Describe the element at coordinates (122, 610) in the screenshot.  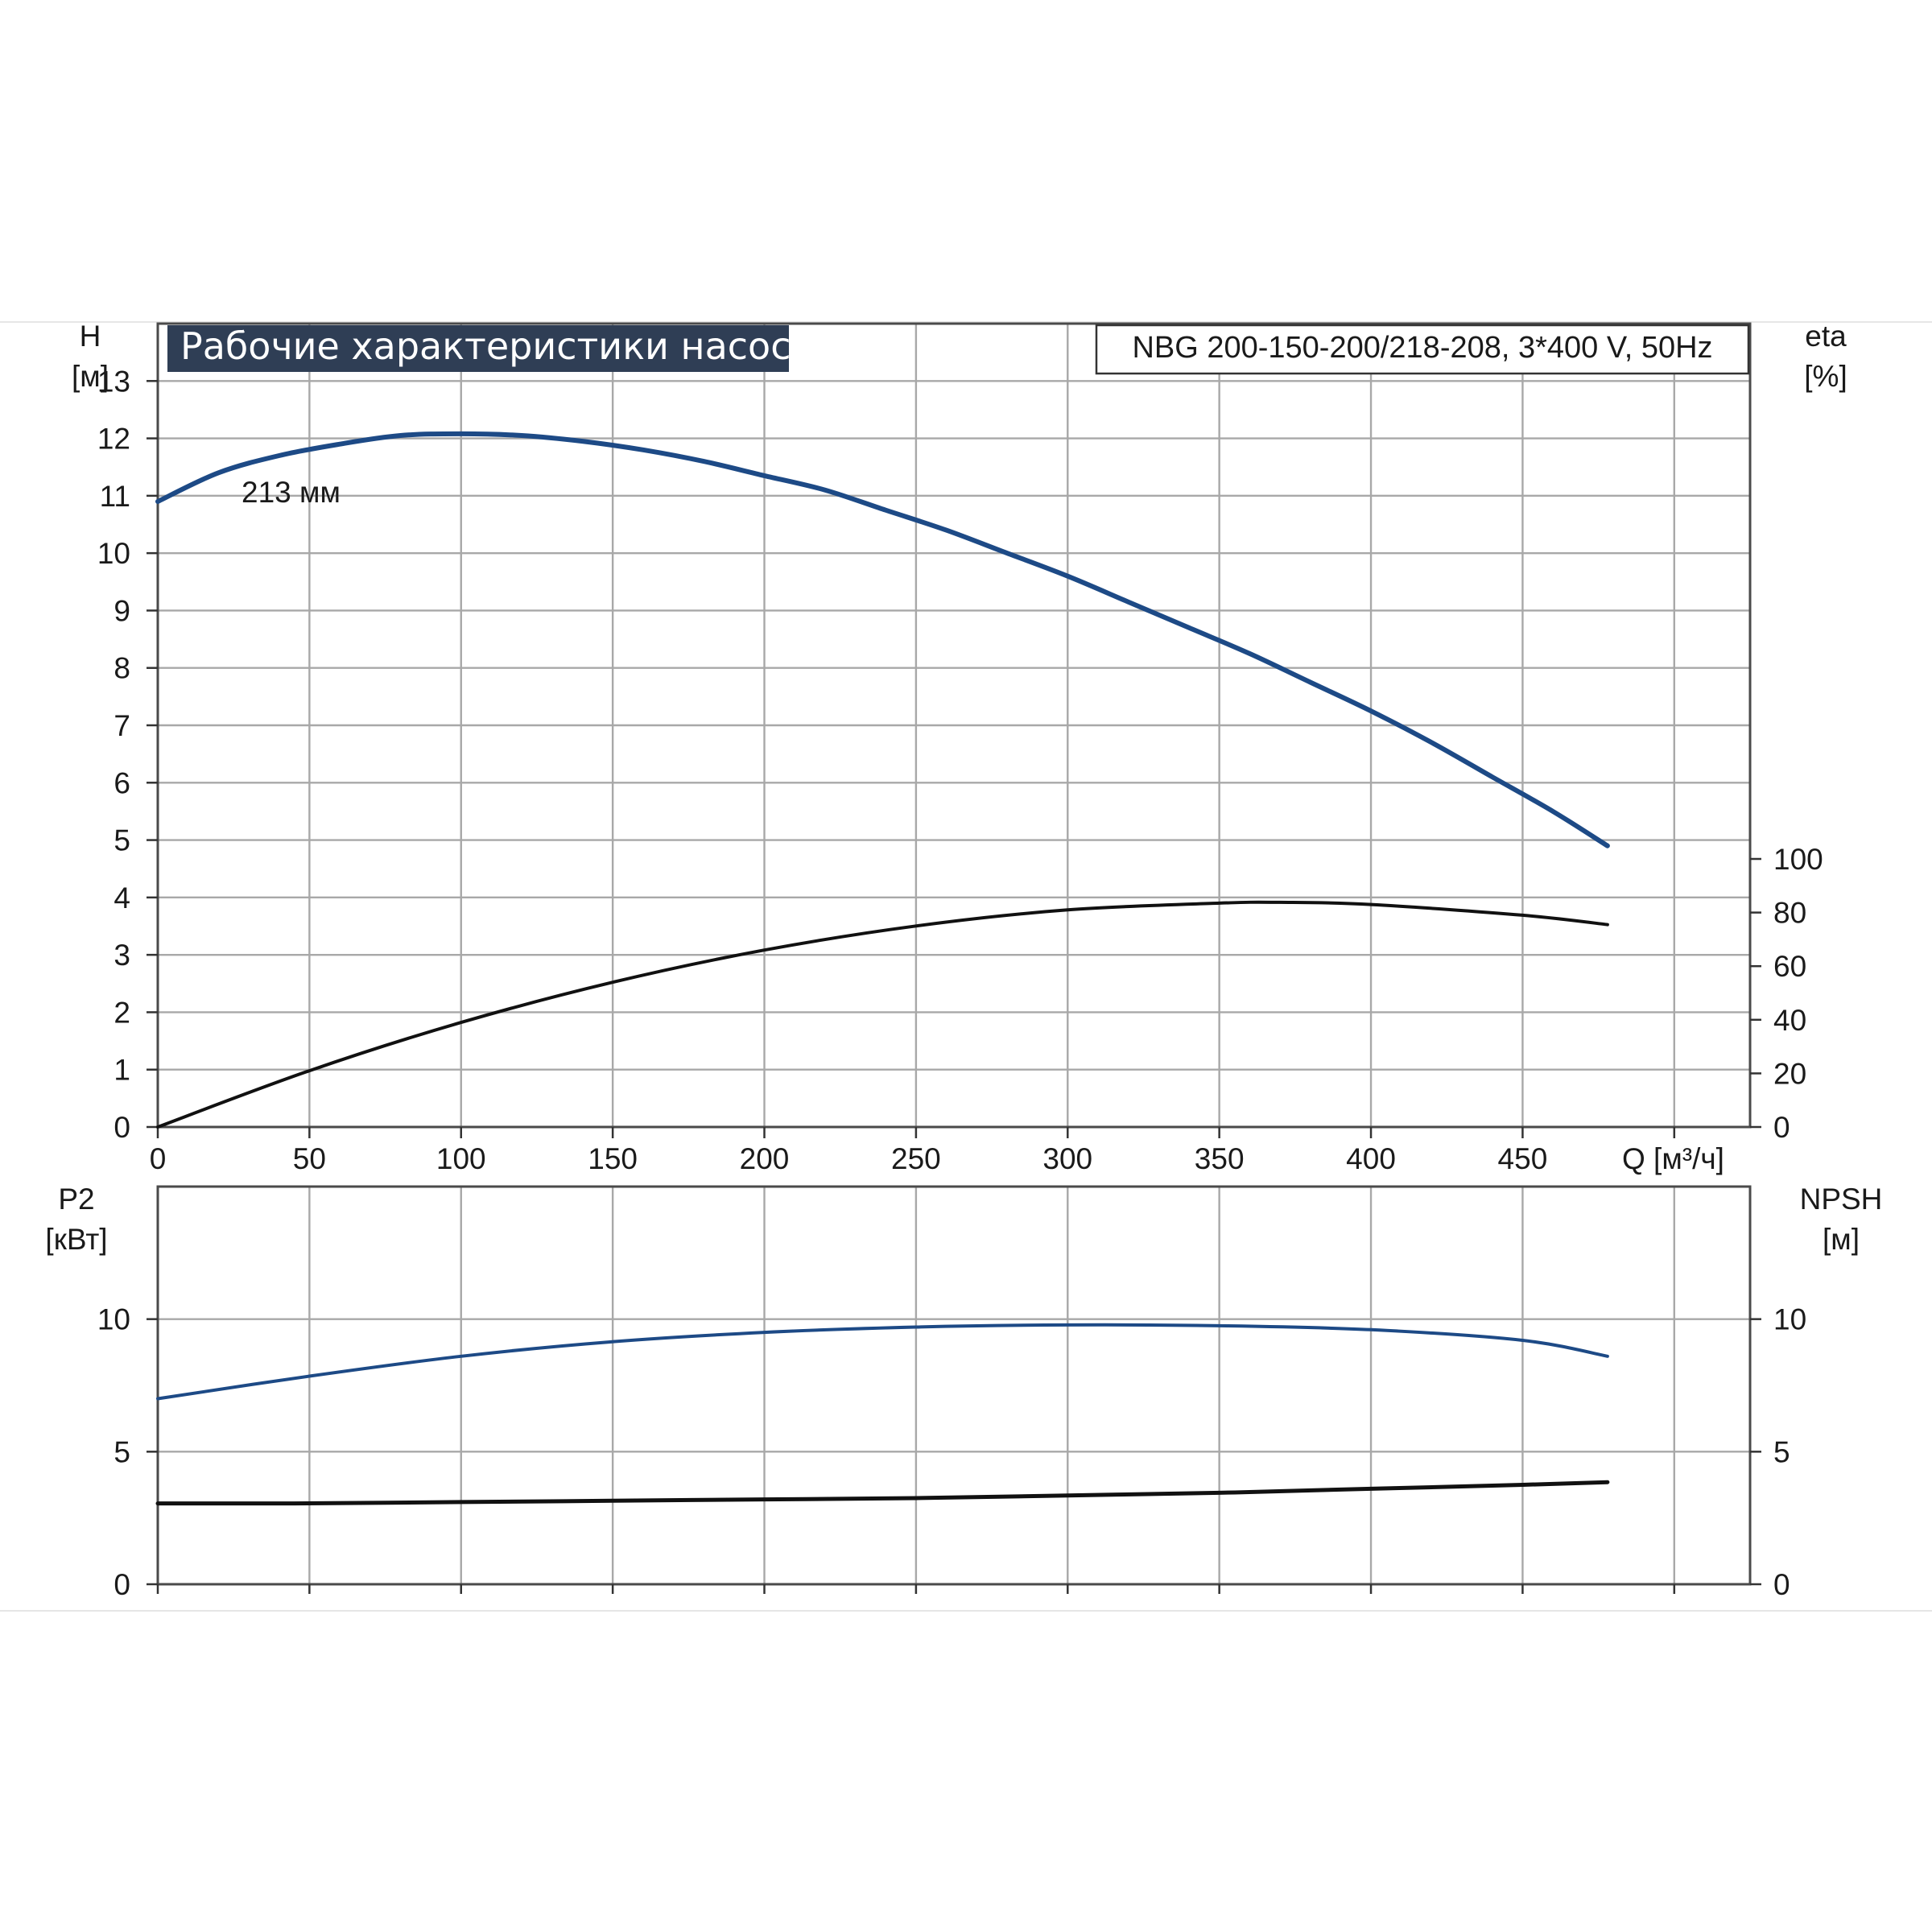
I see `h-tick-label: 9` at that location.